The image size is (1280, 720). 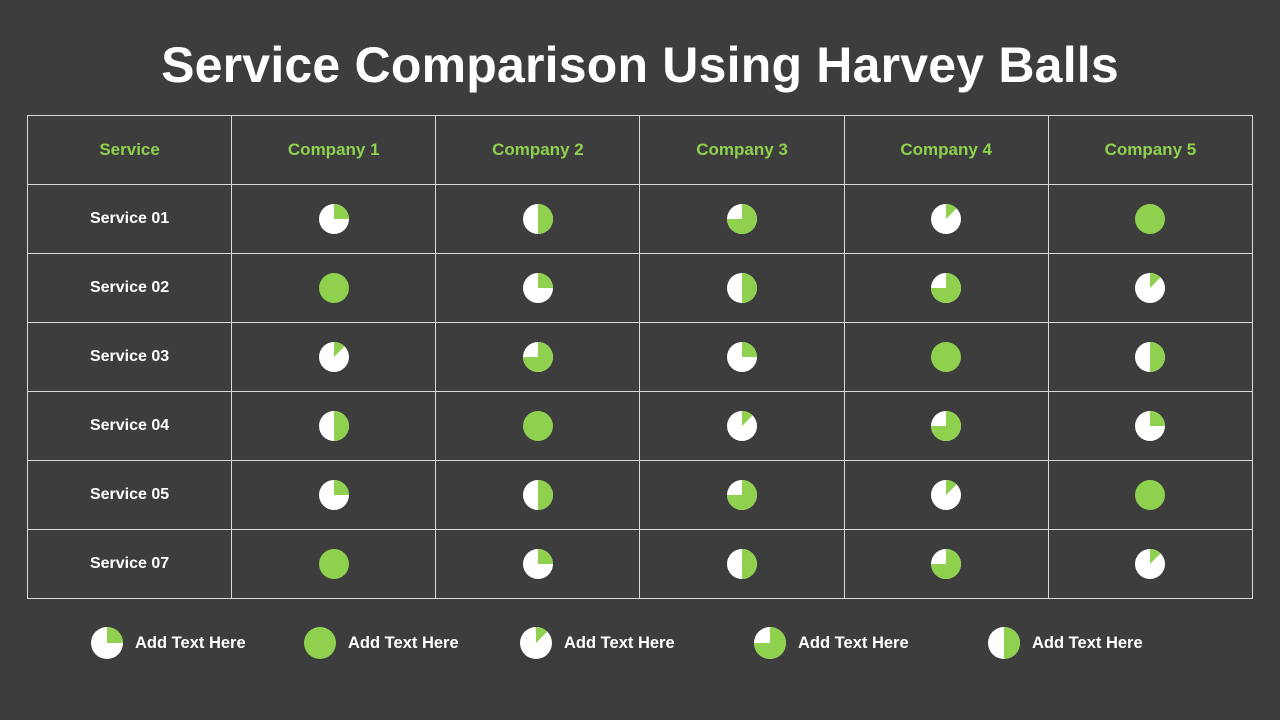 I want to click on header-cell-company-5: Company 5, so click(x=1150, y=150).